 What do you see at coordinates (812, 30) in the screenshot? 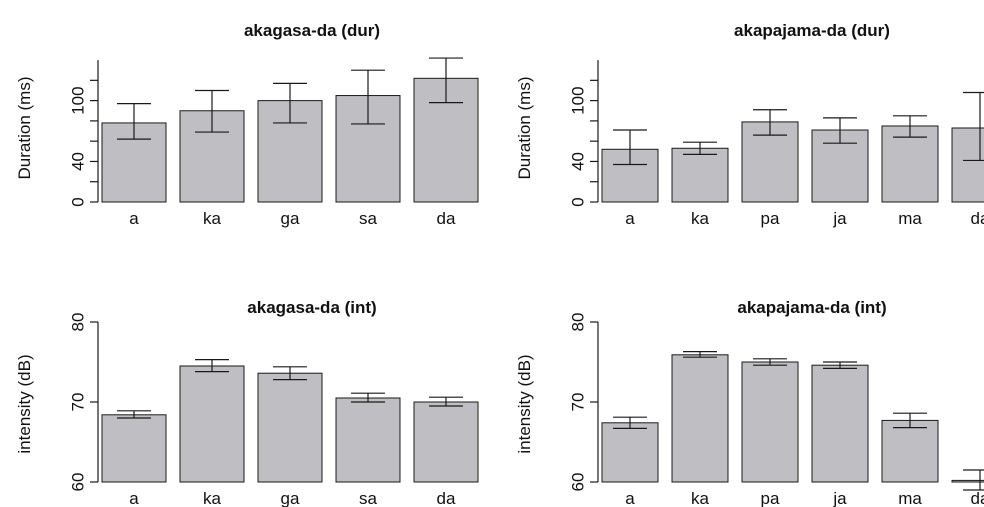
I see `chart-title: akapajama-da (dur)` at bounding box center [812, 30].